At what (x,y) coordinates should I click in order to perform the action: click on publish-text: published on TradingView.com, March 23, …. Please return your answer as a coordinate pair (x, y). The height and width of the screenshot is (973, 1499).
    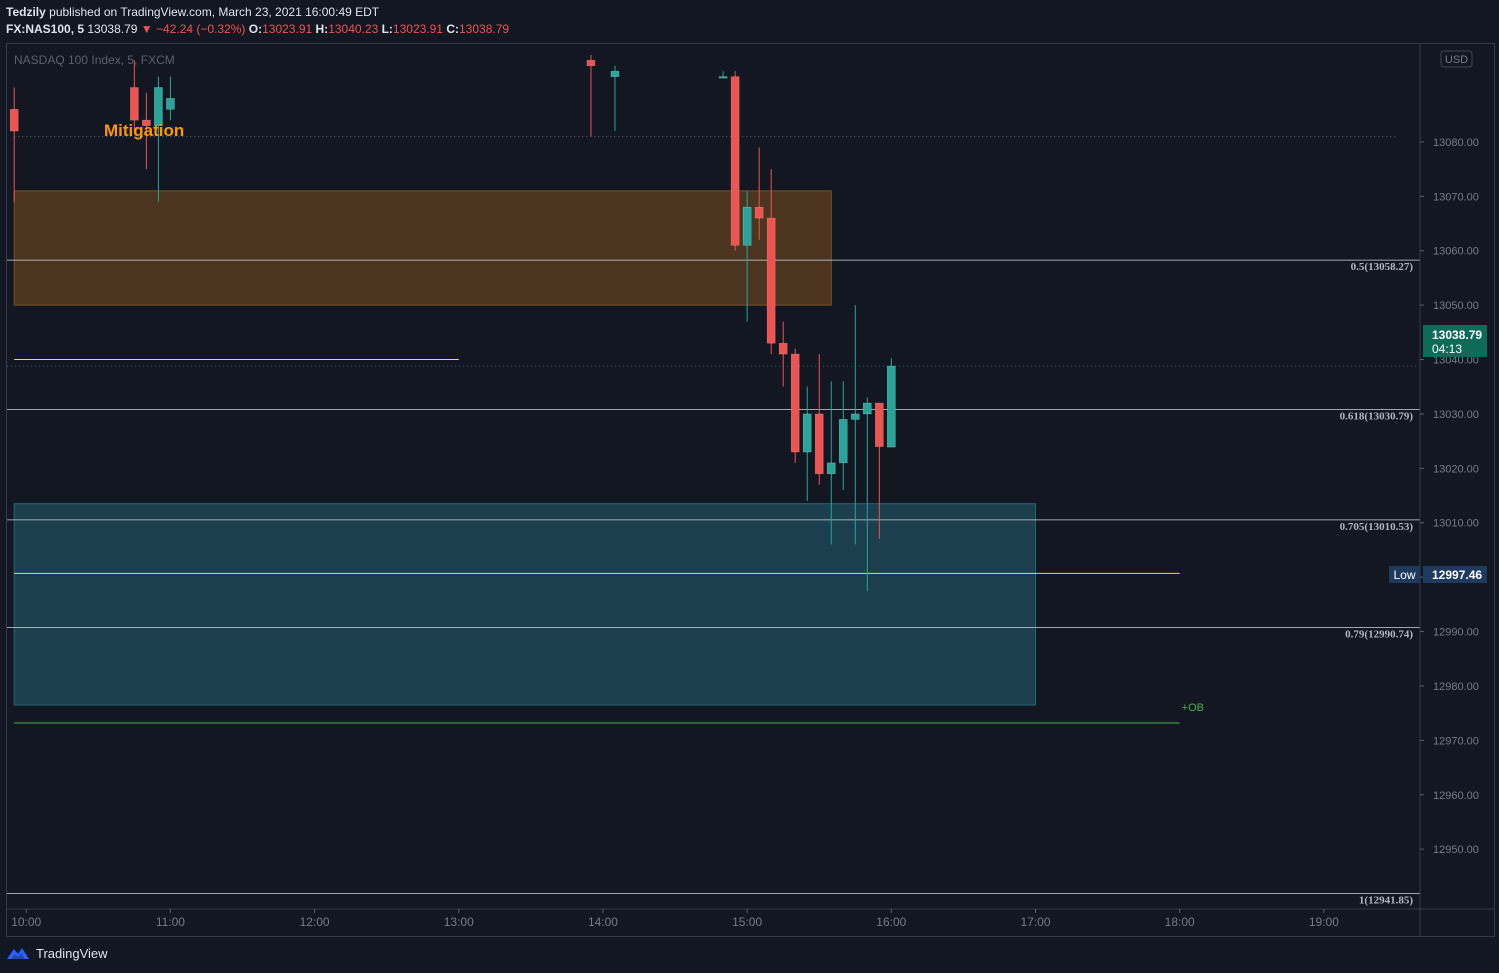
    Looking at the image, I should click on (214, 12).